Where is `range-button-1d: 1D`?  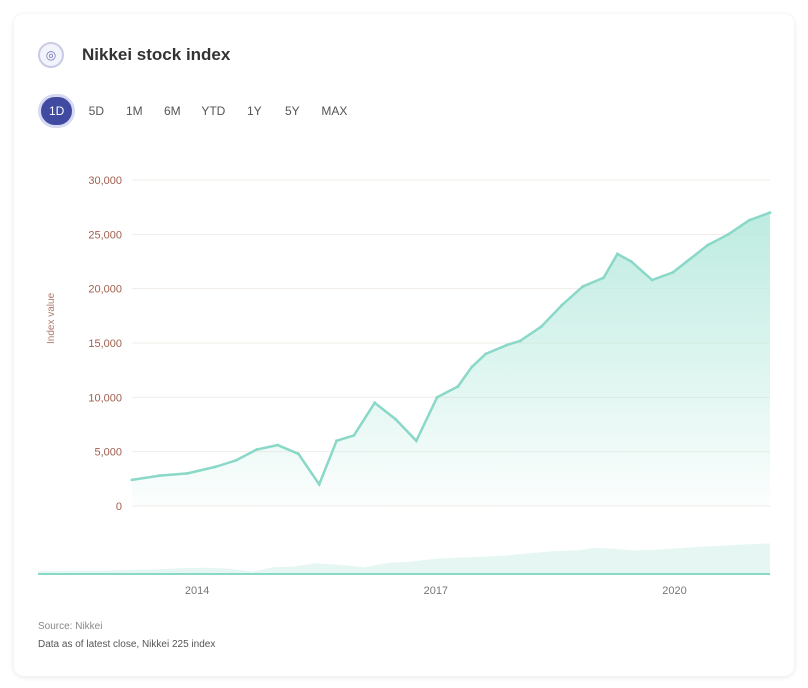 range-button-1d: 1D is located at coordinates (57, 111).